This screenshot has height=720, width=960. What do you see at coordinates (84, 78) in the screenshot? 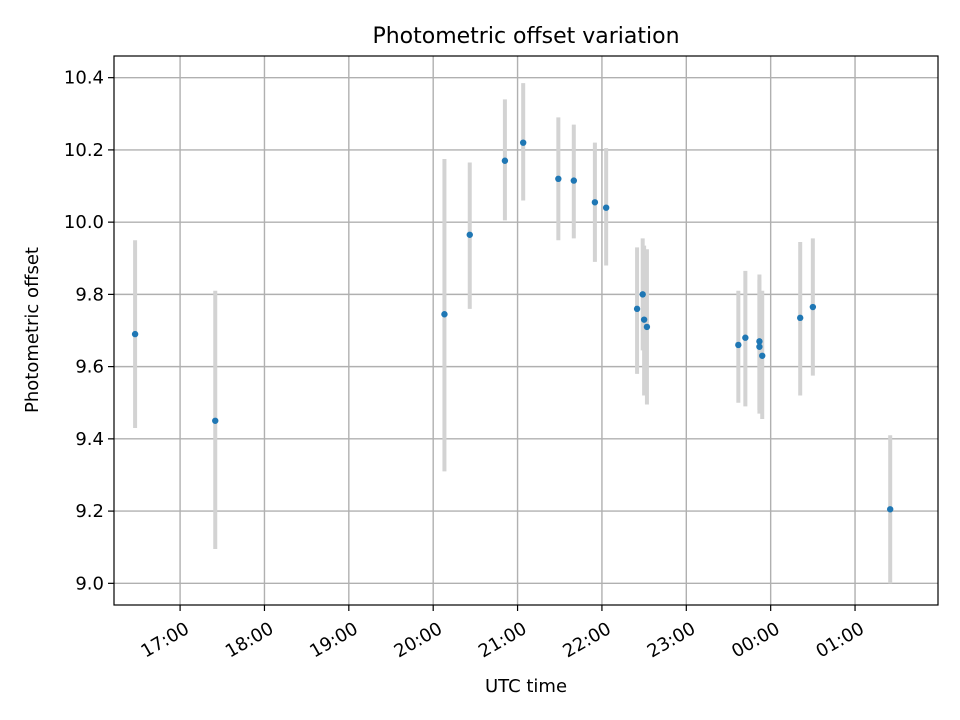
I see `y-tick-label: 10.4` at bounding box center [84, 78].